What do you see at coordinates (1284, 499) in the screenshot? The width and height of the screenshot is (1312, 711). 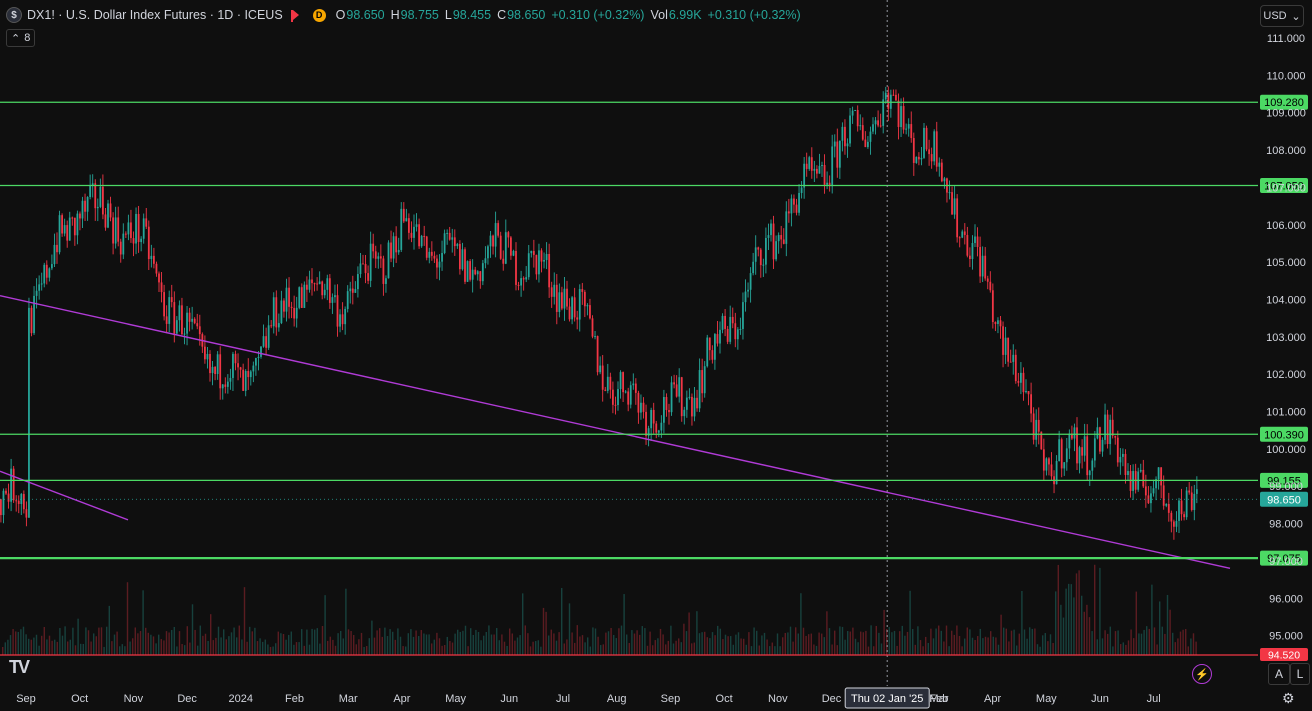 I see `current-price-tag` at bounding box center [1284, 499].